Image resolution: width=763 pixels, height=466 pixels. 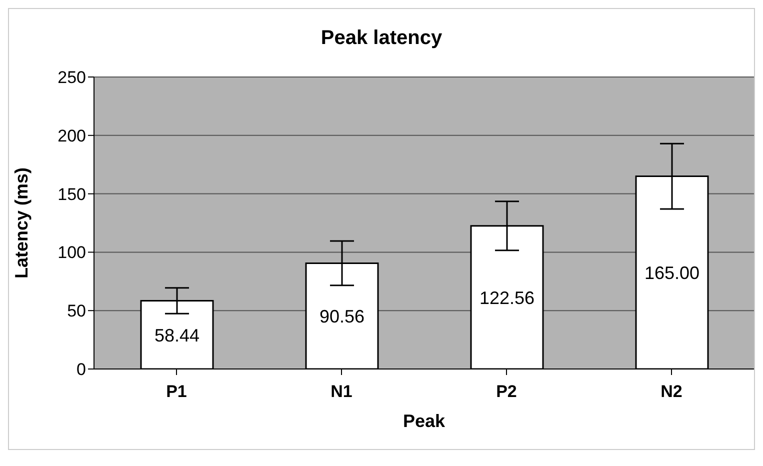 What do you see at coordinates (506, 392) in the screenshot?
I see `x-tick-label: P2` at bounding box center [506, 392].